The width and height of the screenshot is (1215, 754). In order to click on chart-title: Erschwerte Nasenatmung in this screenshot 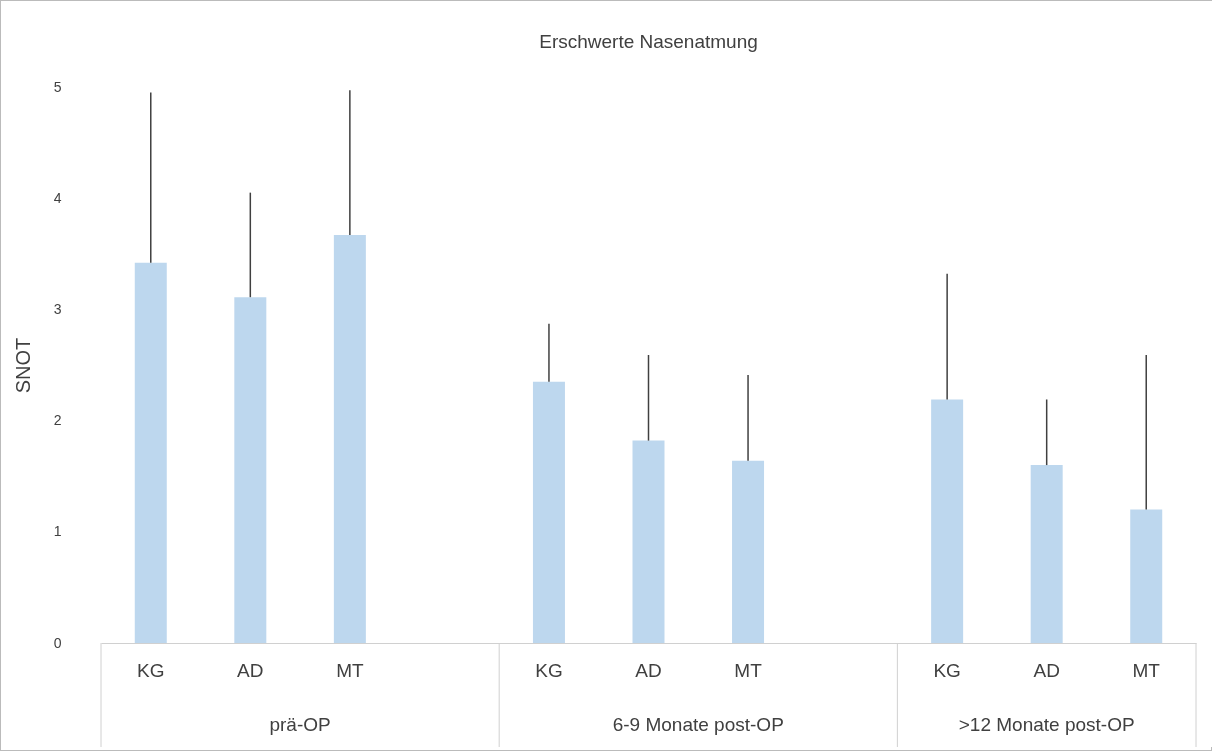, I will do `click(648, 41)`.